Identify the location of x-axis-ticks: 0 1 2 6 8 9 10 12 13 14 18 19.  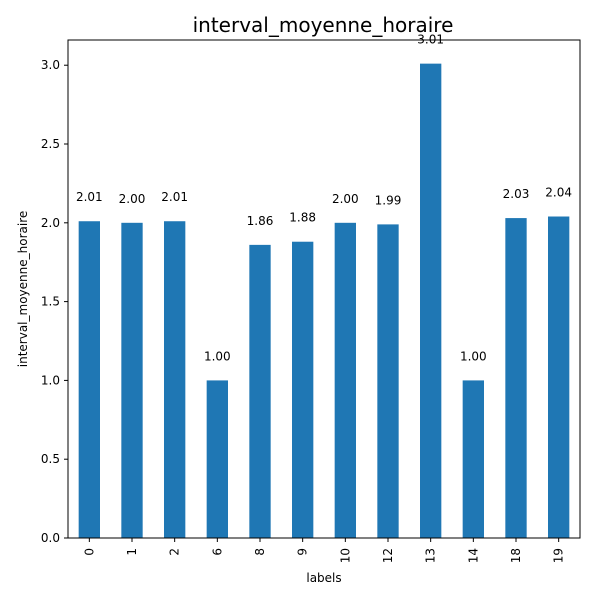
(324, 550).